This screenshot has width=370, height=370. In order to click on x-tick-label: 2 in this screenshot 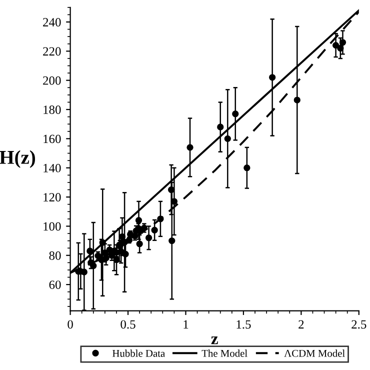, I will do `click(301, 324)`.